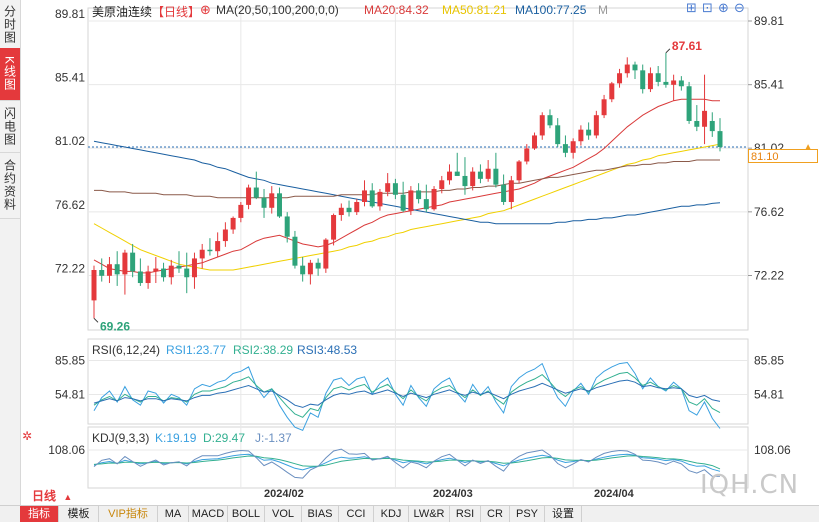 This screenshot has width=819, height=522. Describe the element at coordinates (122, 12) in the screenshot. I see `instrument-title: 美原油连续` at that location.